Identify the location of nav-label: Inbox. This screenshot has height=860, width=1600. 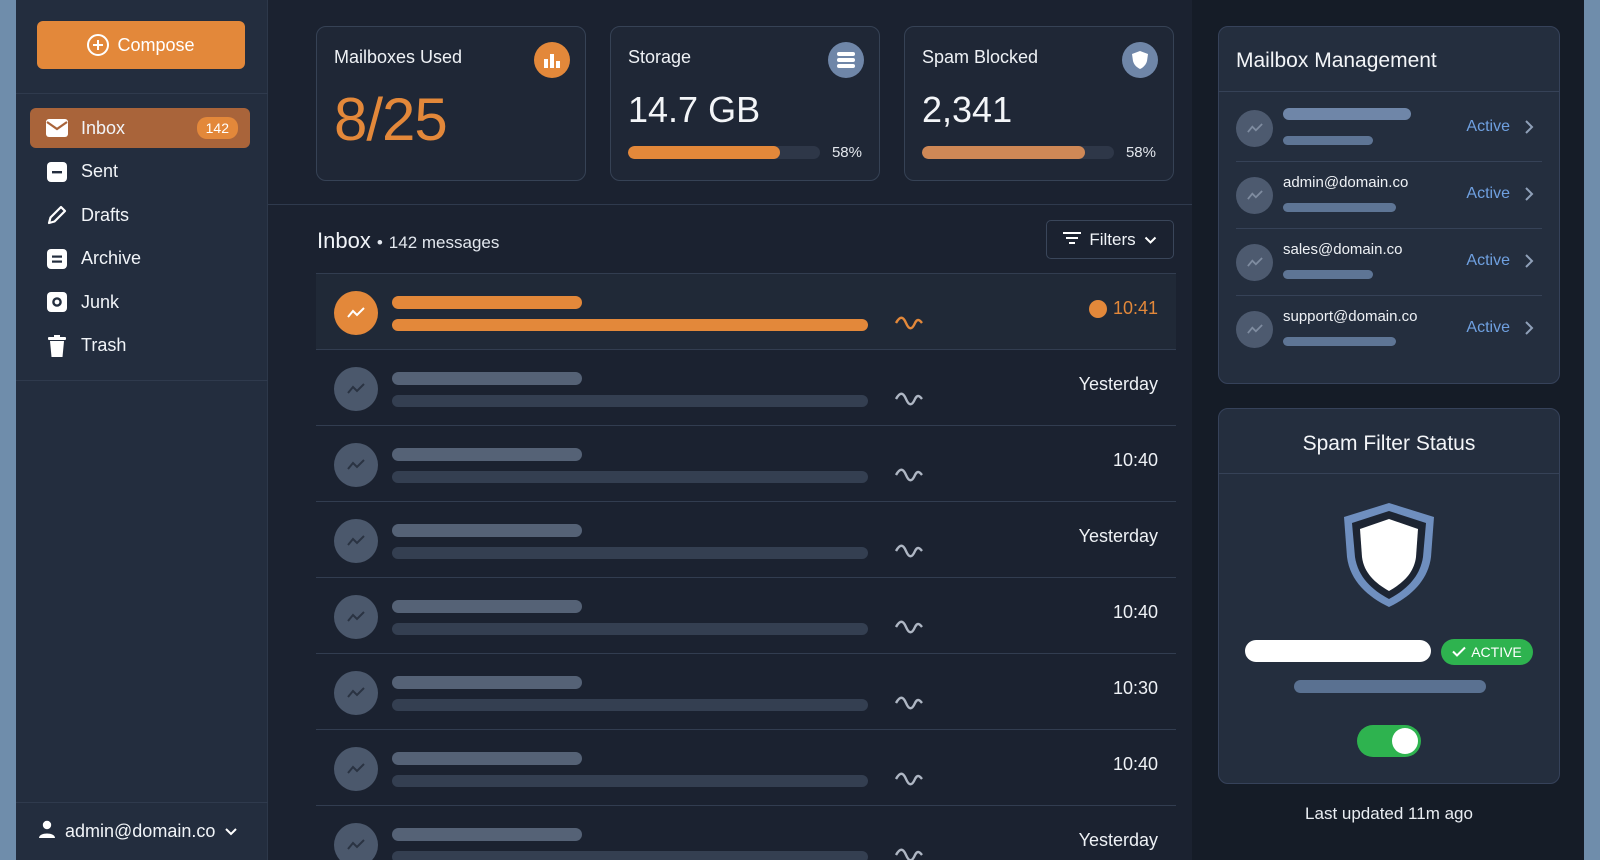
(103, 127).